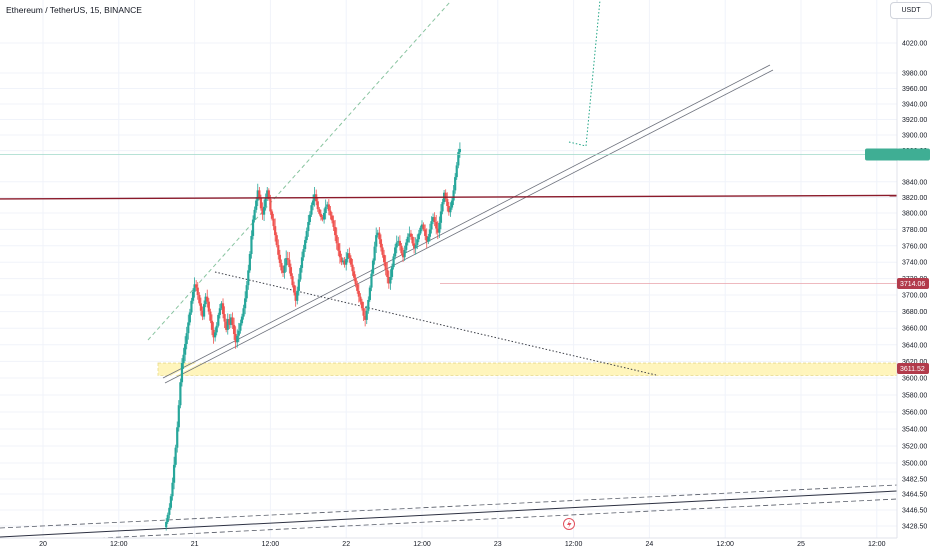  What do you see at coordinates (650, 544) in the screenshot?
I see `time-tick-label: 24` at bounding box center [650, 544].